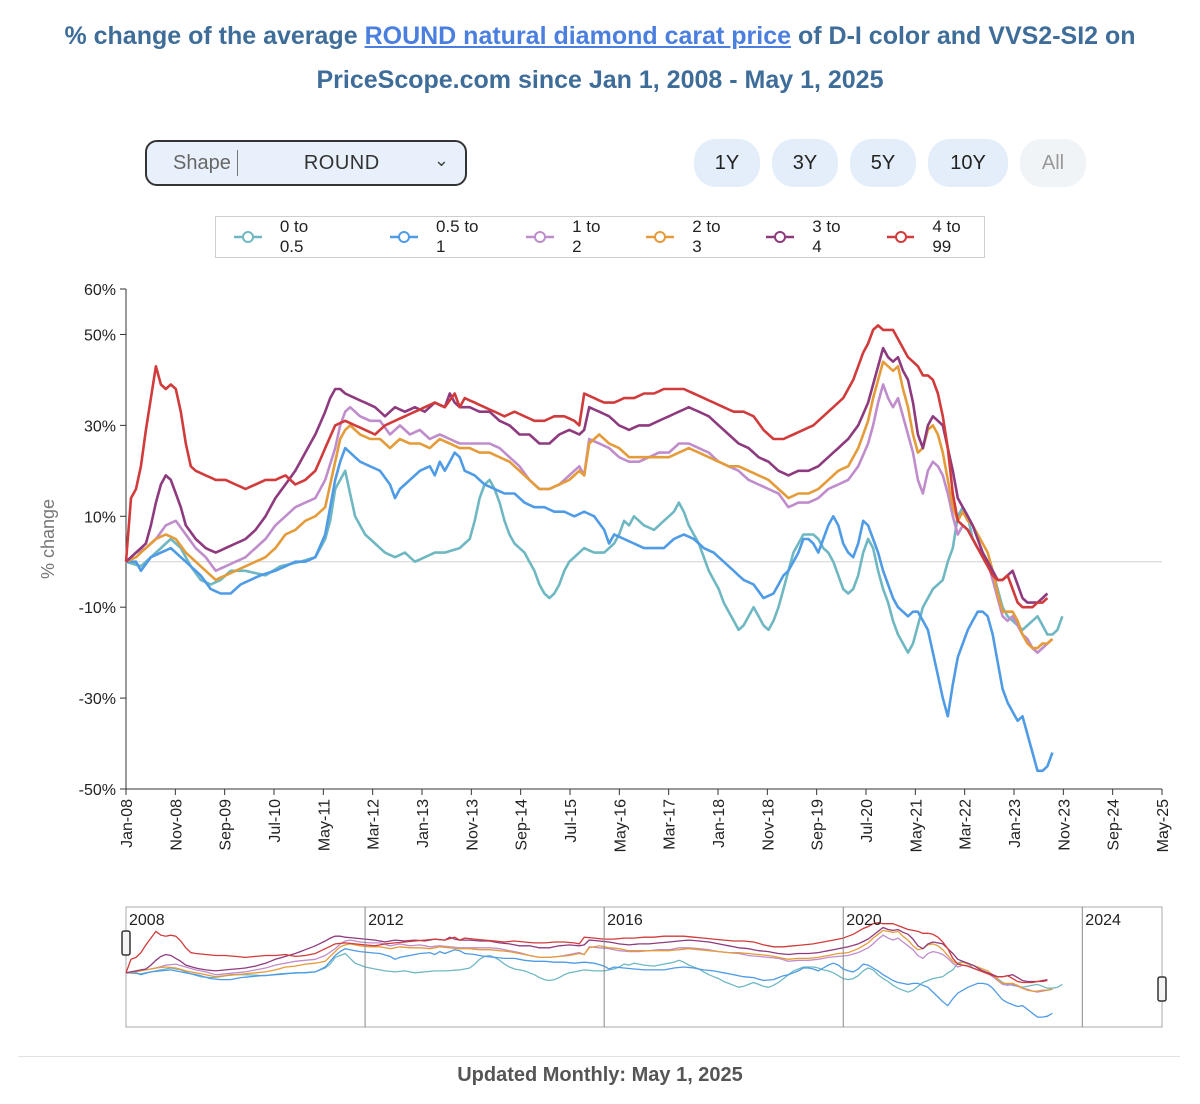 This screenshot has width=1200, height=1104. What do you see at coordinates (457, 236) in the screenshot?
I see `legend-label: 0.5 to 1` at bounding box center [457, 236].